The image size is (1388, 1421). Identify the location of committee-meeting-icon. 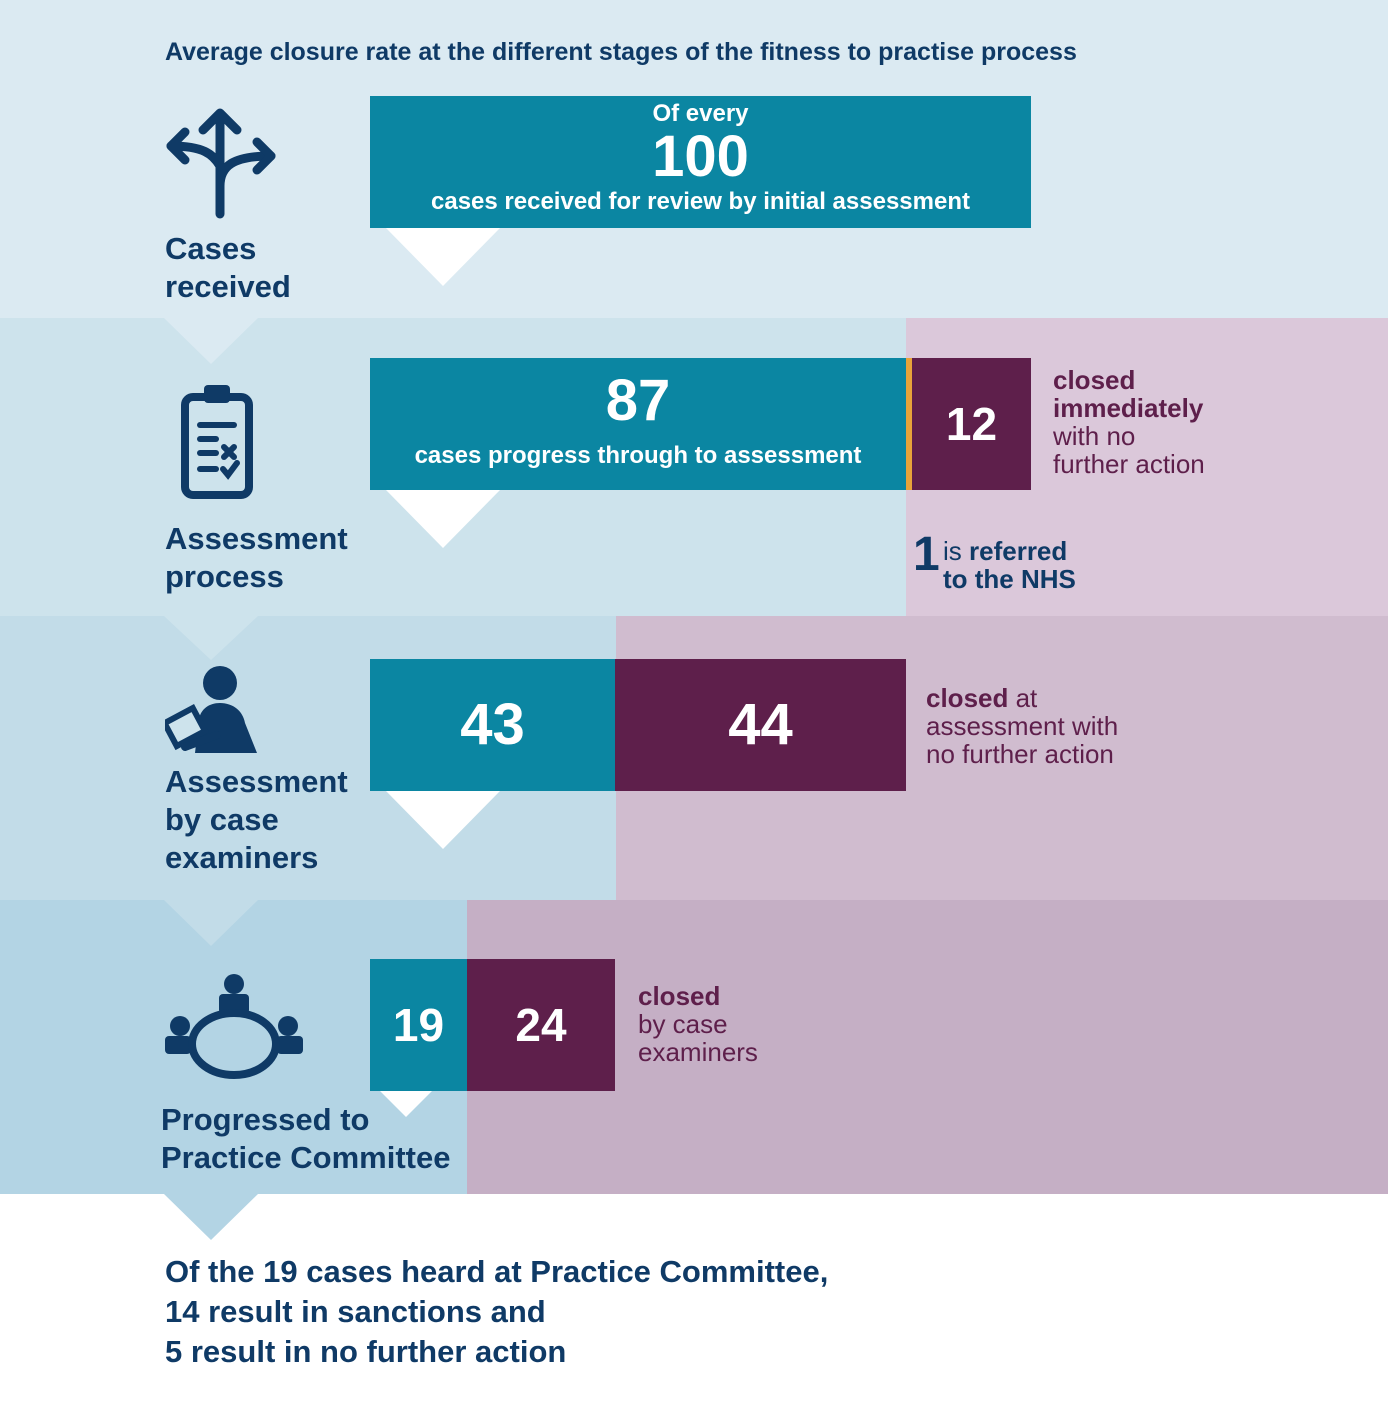
(235, 1028).